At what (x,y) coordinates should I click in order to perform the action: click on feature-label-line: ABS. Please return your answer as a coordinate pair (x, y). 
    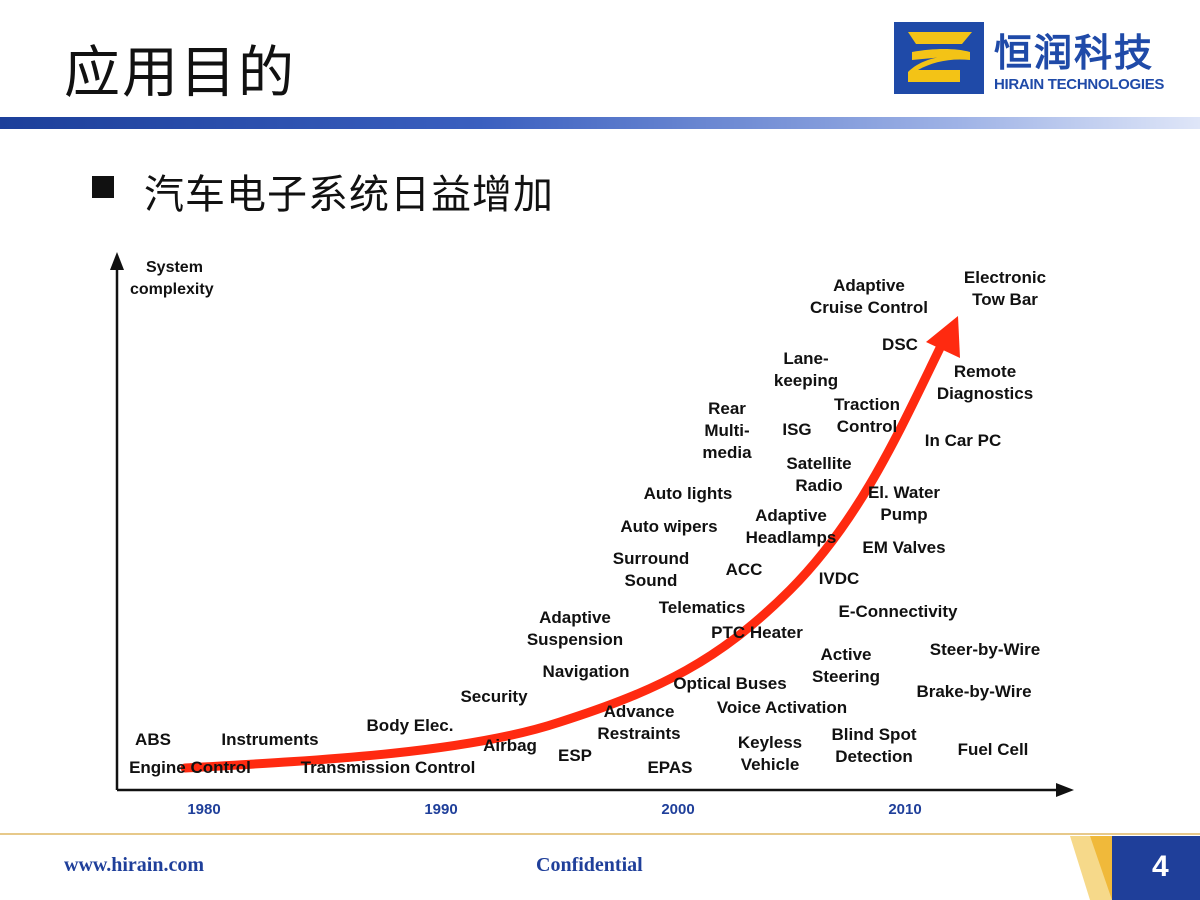
    Looking at the image, I should click on (153, 739).